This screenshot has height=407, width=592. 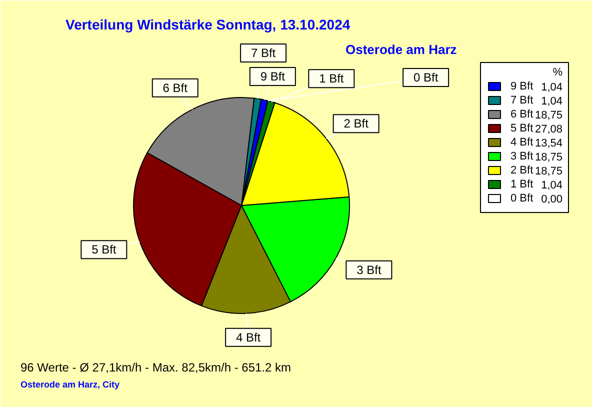 What do you see at coordinates (104, 249) in the screenshot?
I see `slice-label: 5 Bft` at bounding box center [104, 249].